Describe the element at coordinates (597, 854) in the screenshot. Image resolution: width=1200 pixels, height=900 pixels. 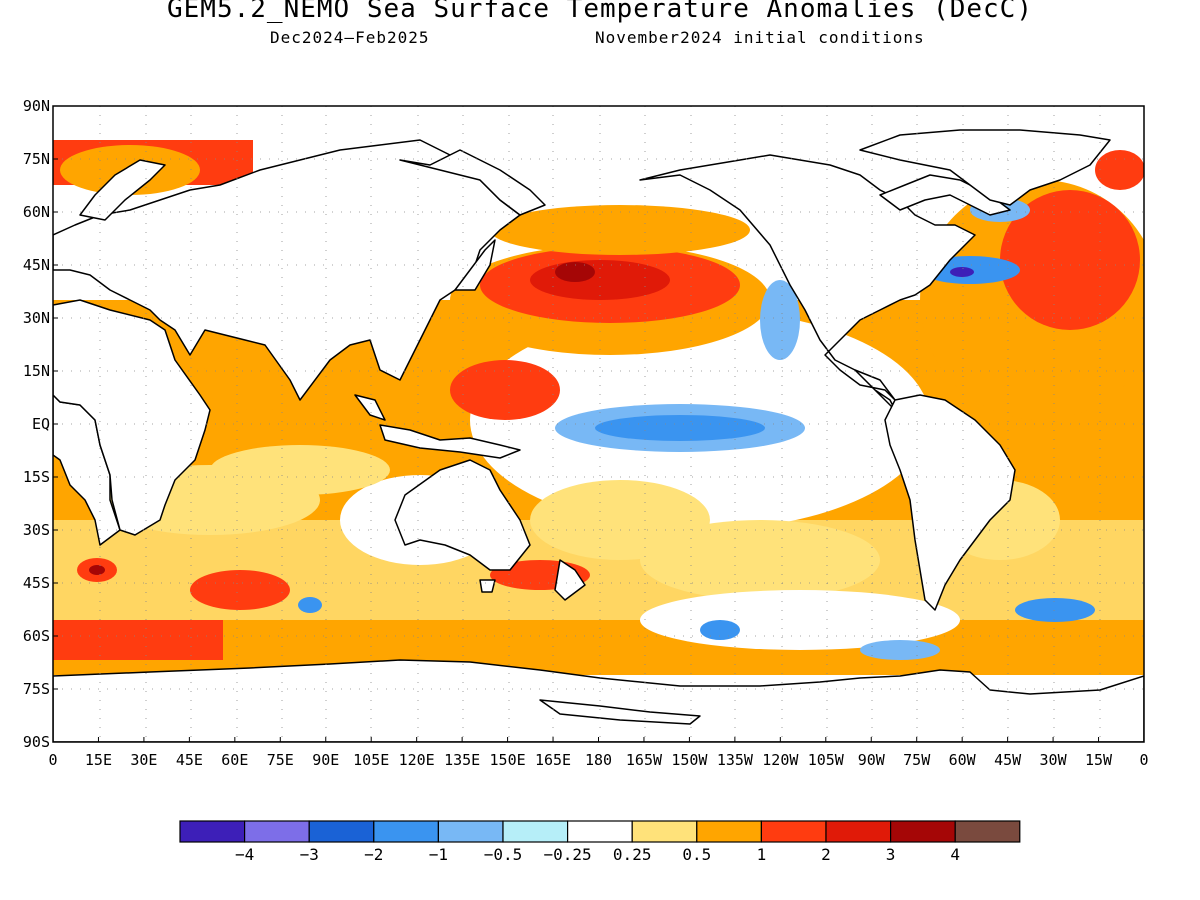
I see `colorbar-labels: −4 −3 −2 −1 −0.5 −0.25 0.25 0.5 1 2 3 4` at that location.